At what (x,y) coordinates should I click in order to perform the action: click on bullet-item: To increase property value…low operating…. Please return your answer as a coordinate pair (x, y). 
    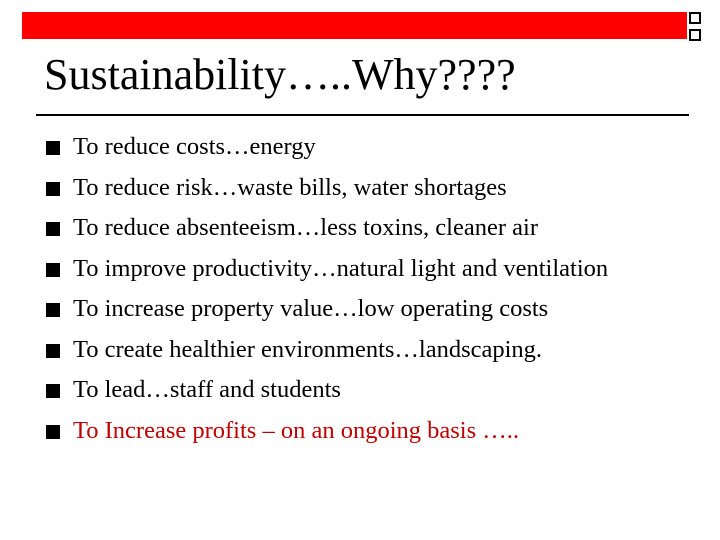
    Looking at the image, I should click on (366, 309).